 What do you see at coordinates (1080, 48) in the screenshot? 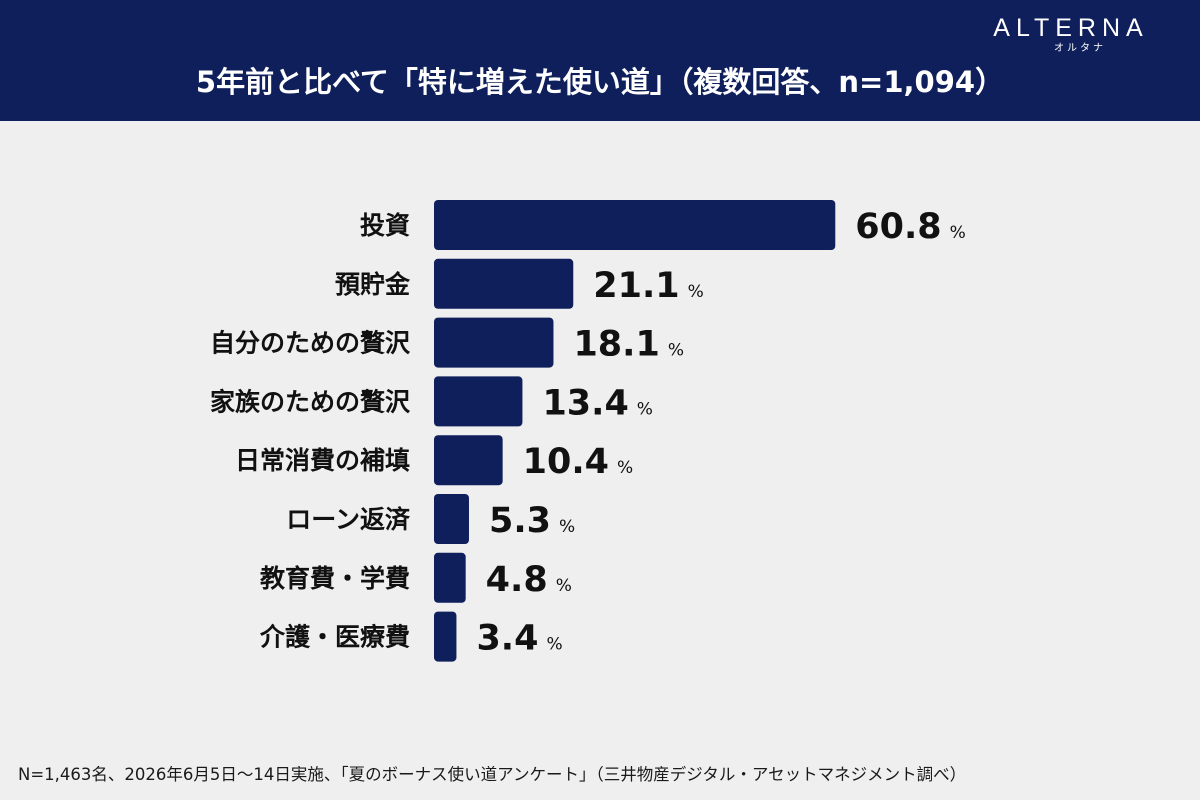
I see `logo-sub-text: オルタナ` at bounding box center [1080, 48].